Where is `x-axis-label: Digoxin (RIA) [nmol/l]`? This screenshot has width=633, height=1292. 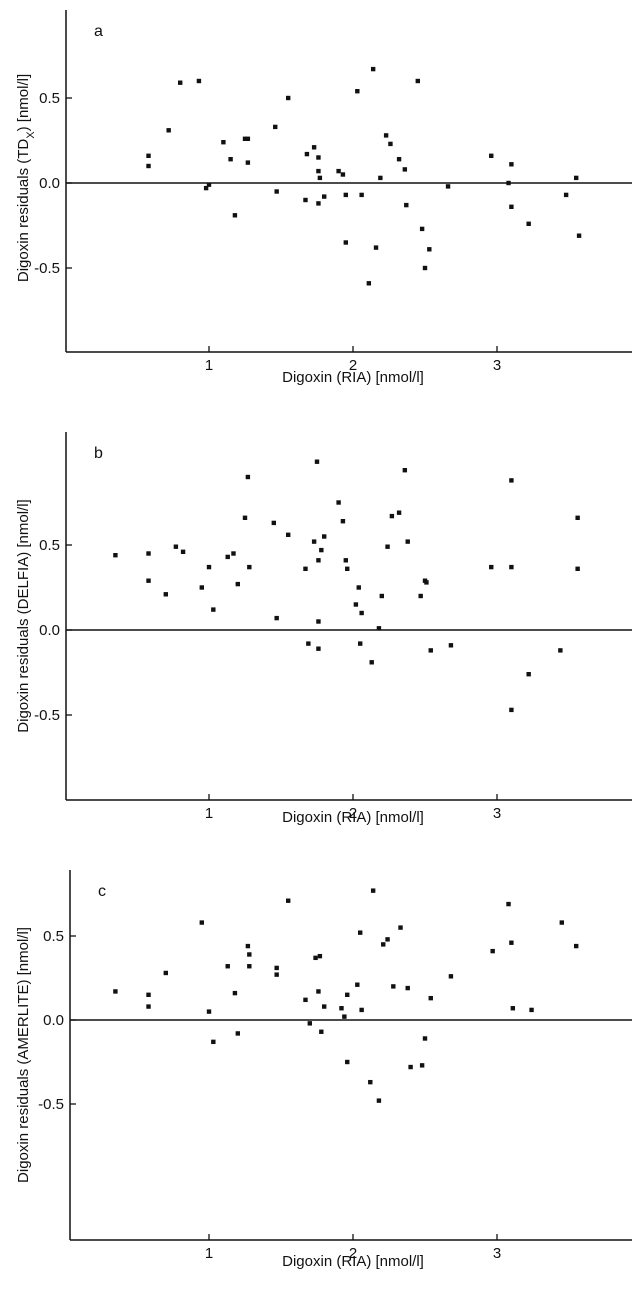 x-axis-label: Digoxin (RIA) [nmol/l] is located at coordinates (353, 377).